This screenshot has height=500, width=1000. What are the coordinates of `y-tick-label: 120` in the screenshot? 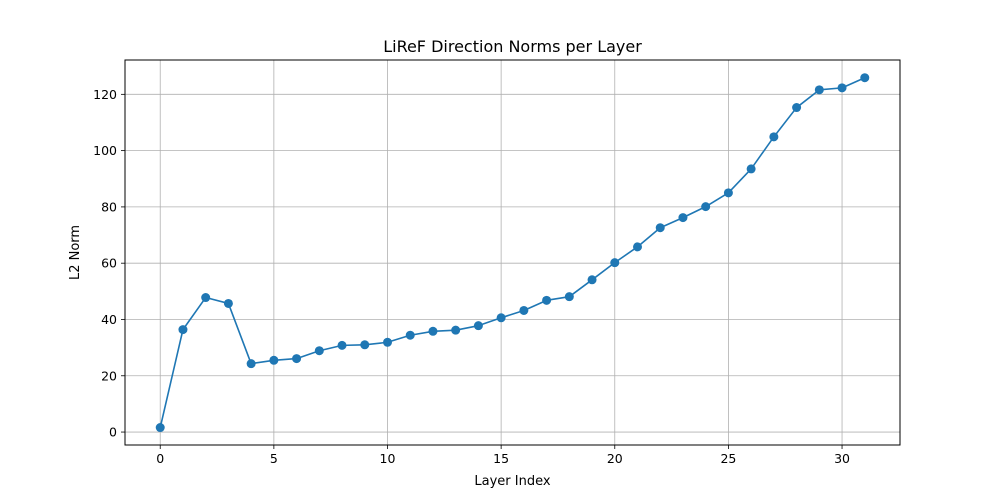 It's located at (105, 94).